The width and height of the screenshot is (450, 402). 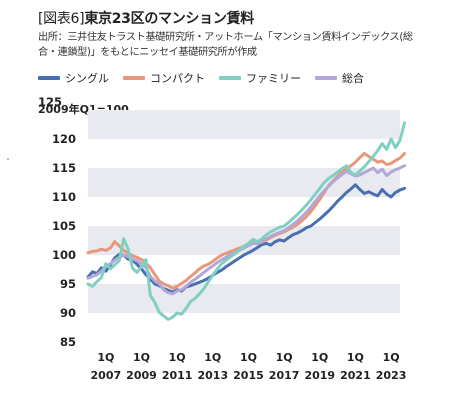 I want to click on legend-label-total: 総合, so click(x=353, y=78).